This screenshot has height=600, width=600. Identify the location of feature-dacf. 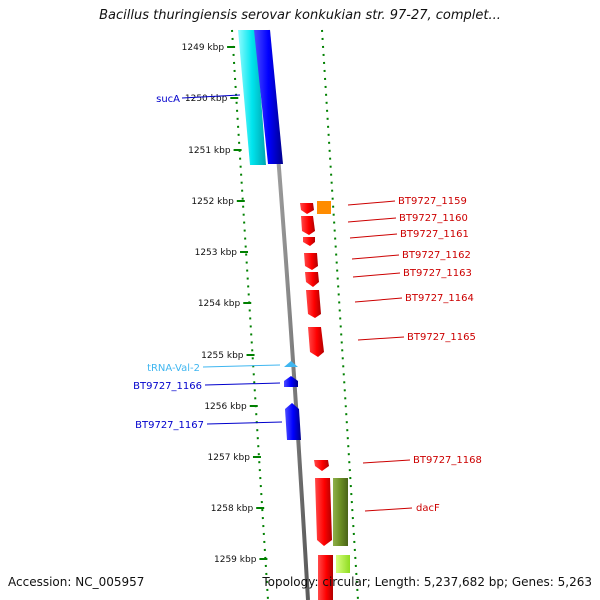
(323, 512).